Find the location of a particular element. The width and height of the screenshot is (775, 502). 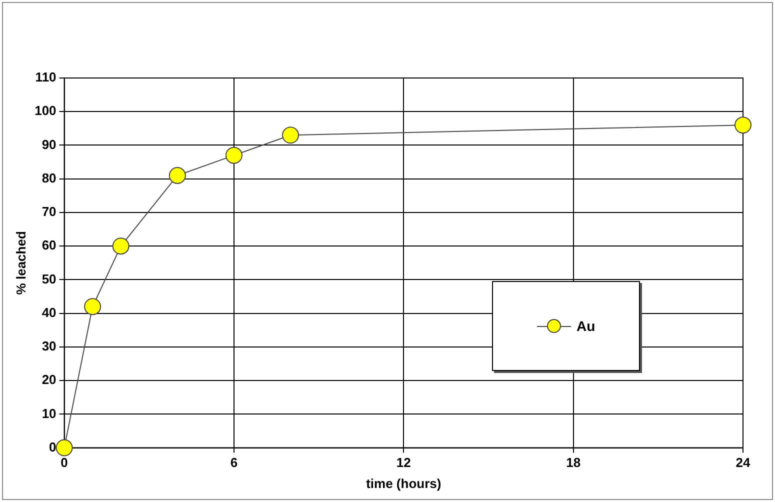

y-tick-label: 50 is located at coordinates (49, 278).